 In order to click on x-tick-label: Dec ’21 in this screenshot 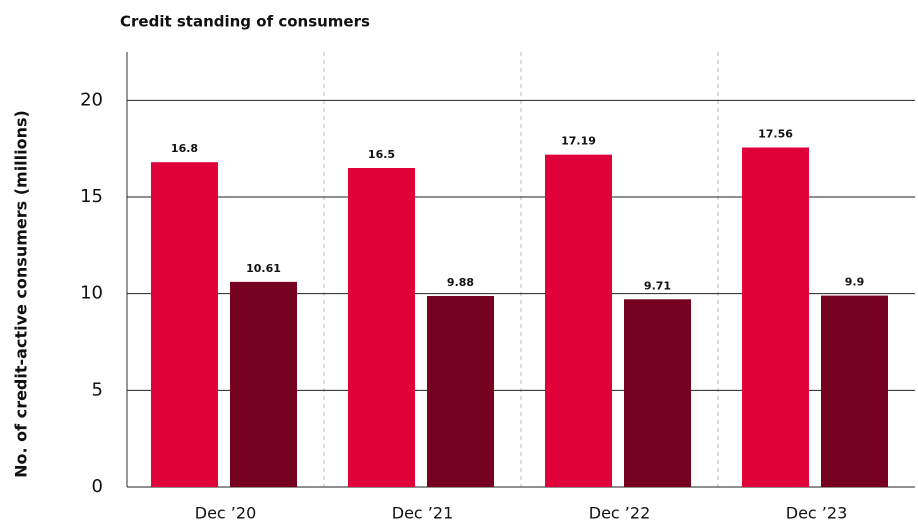, I will do `click(423, 513)`.